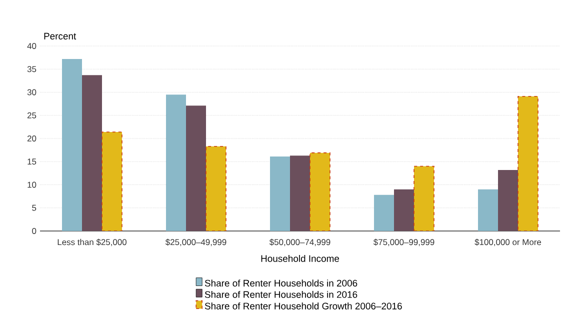  Describe the element at coordinates (34, 207) in the screenshot. I see `y-tick-label: 5` at that location.